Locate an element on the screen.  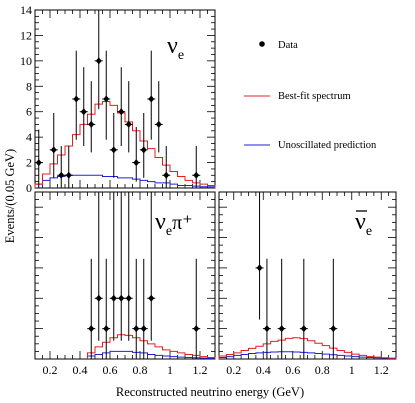
legend-data-marker is located at coordinates (262, 44).